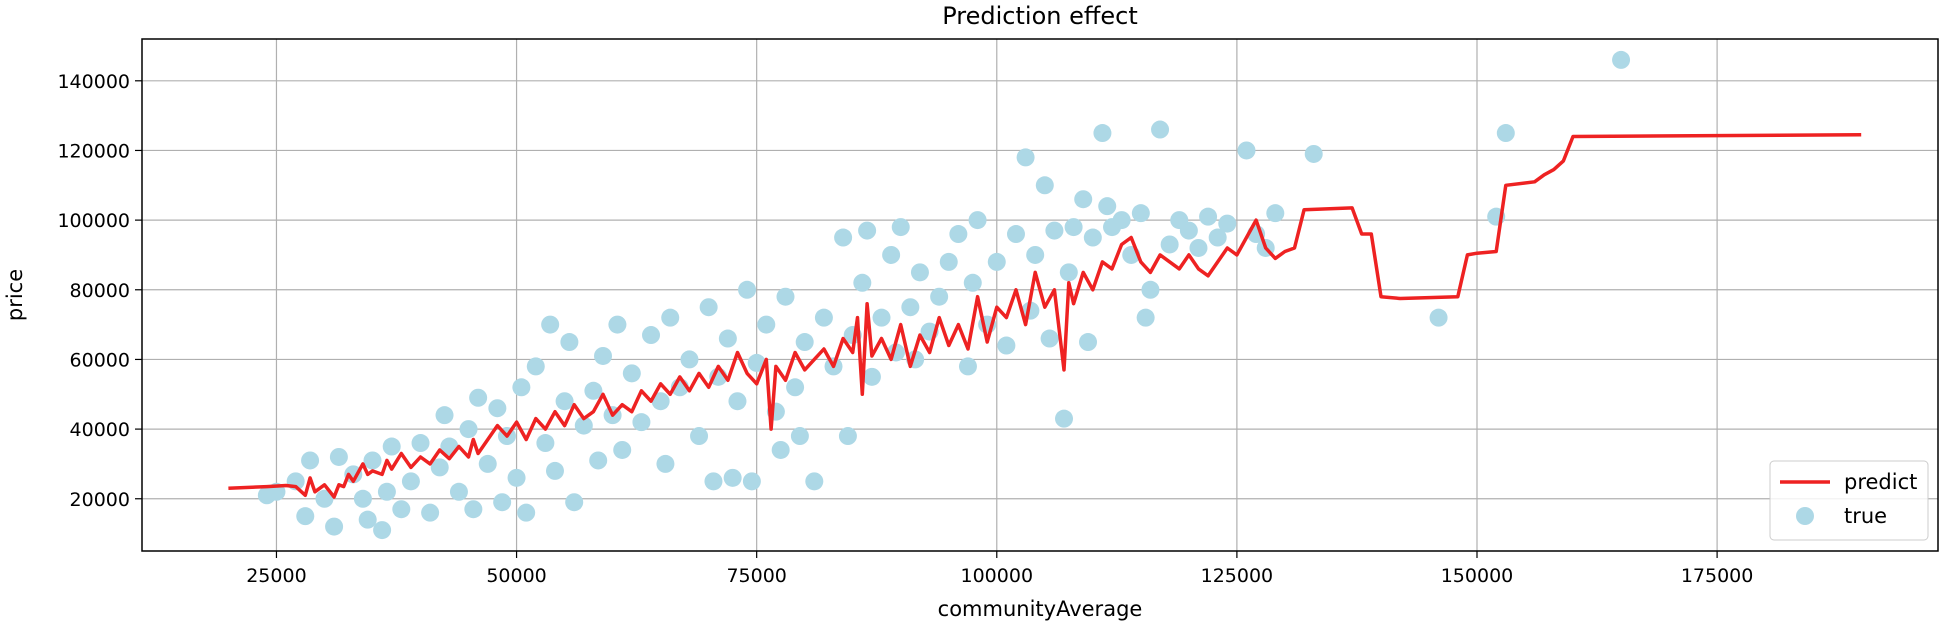  What do you see at coordinates (99, 291) in the screenshot?
I see `y-axis-ticks: 20000 40000 60000 80000 100000 120000 140000` at bounding box center [99, 291].